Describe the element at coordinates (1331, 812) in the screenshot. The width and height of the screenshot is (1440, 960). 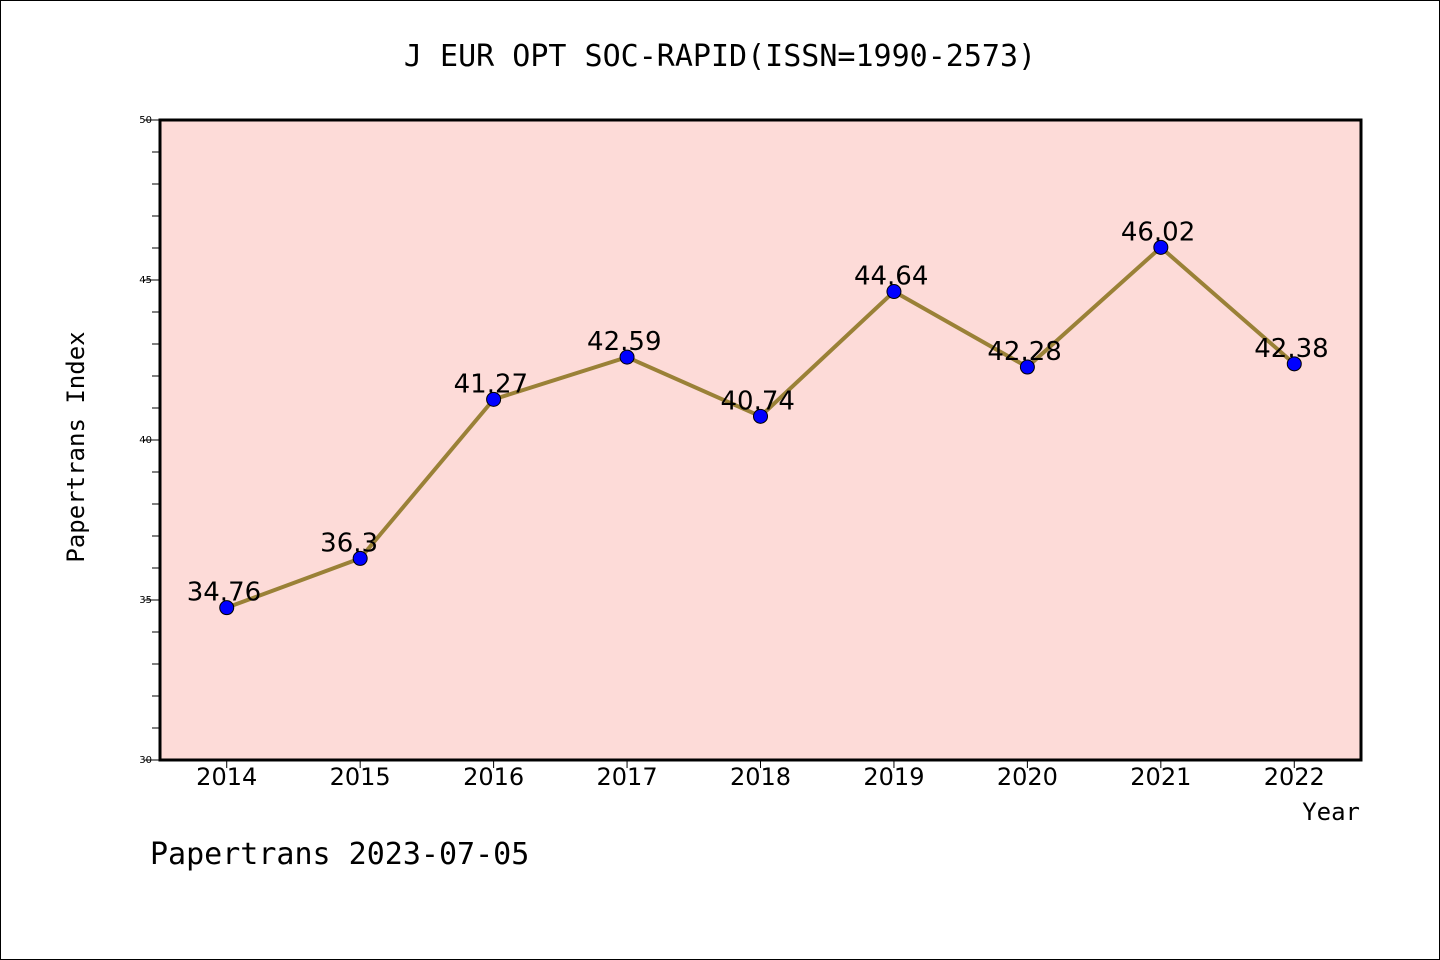
I see `x-axis-label: Year` at that location.